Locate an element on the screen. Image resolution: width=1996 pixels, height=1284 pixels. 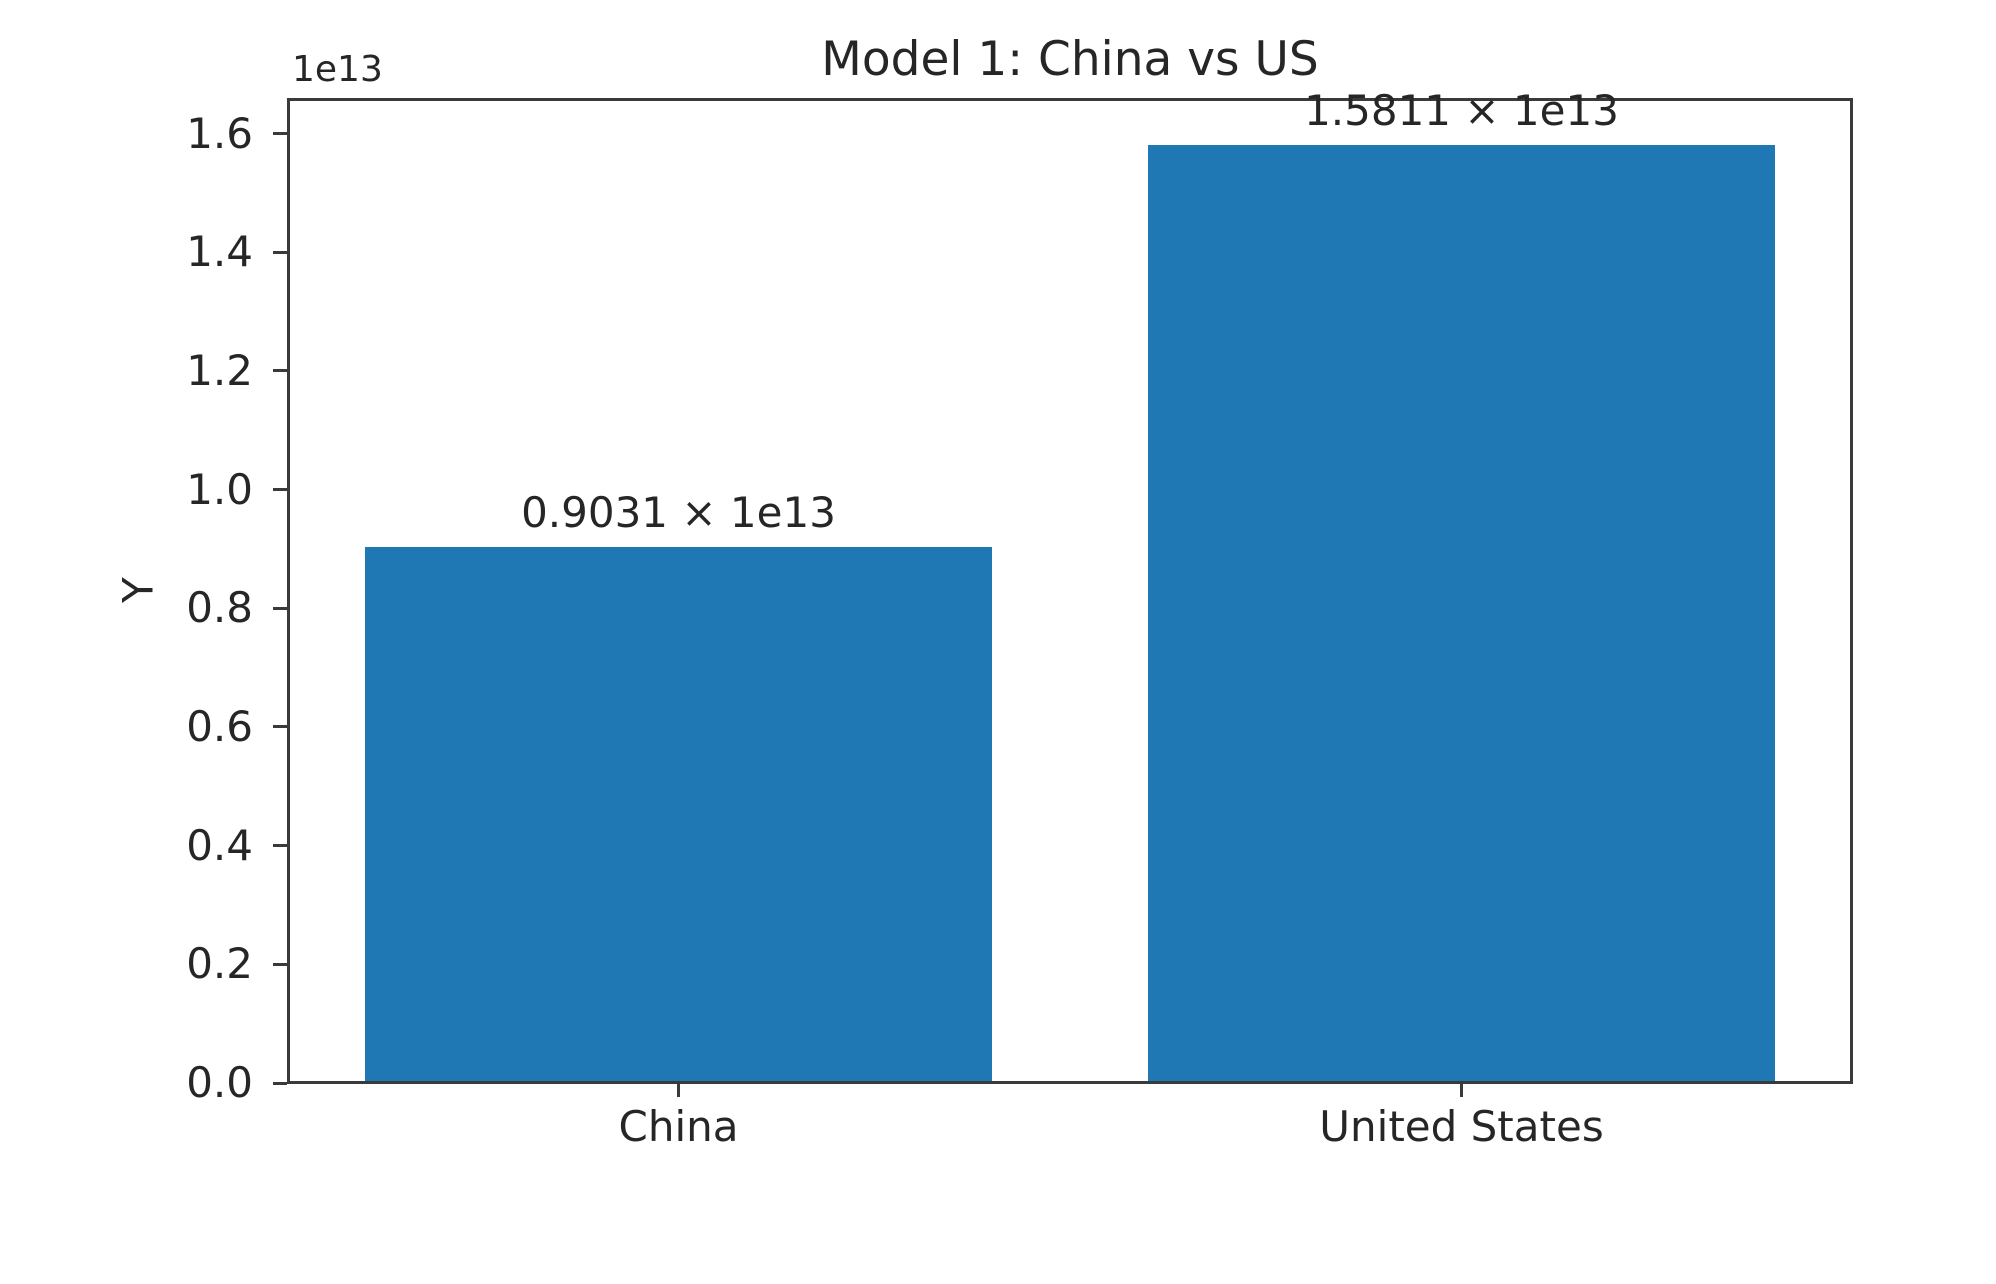
bottom-spine is located at coordinates (1070, 1082).